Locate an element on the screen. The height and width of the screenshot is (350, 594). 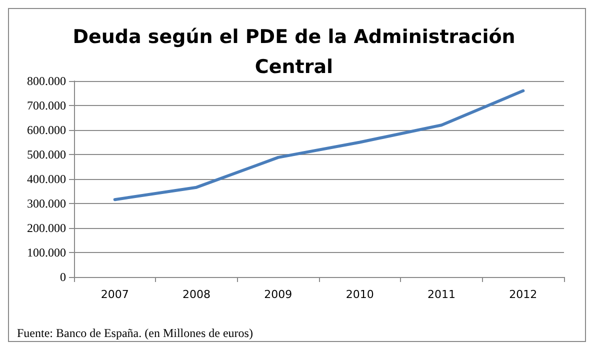
y-tick-label: 200.000 is located at coordinates (46, 228).